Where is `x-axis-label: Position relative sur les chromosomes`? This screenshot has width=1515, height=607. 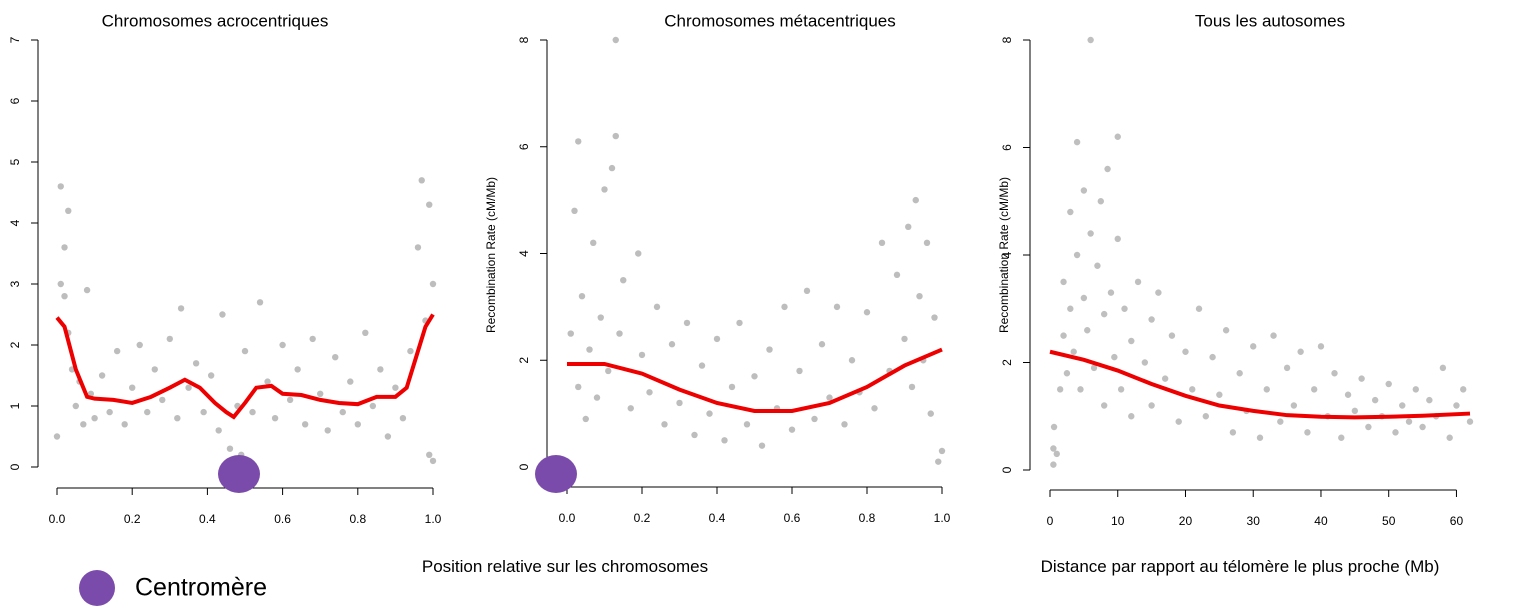 x-axis-label: Position relative sur les chromosomes is located at coordinates (565, 566).